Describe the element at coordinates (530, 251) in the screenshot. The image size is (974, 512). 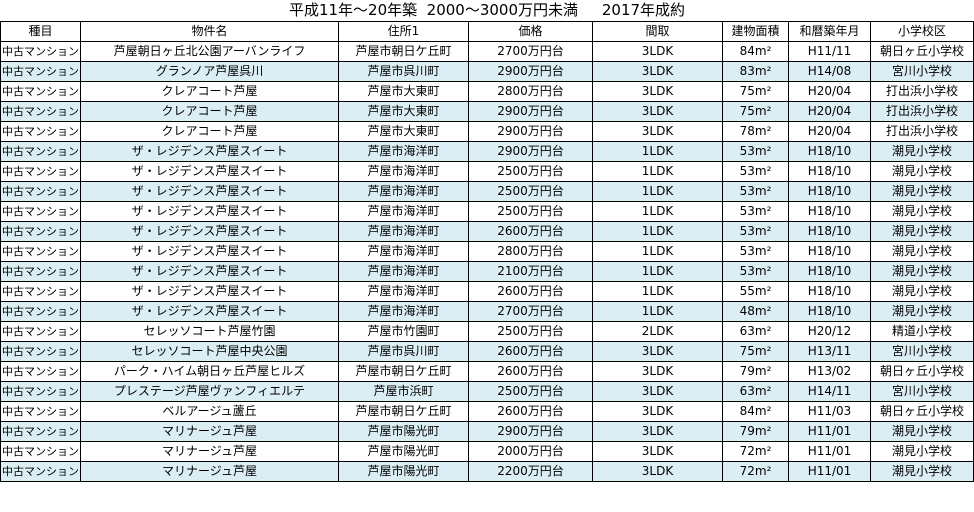
I see `cell-price: 2800万円台` at that location.